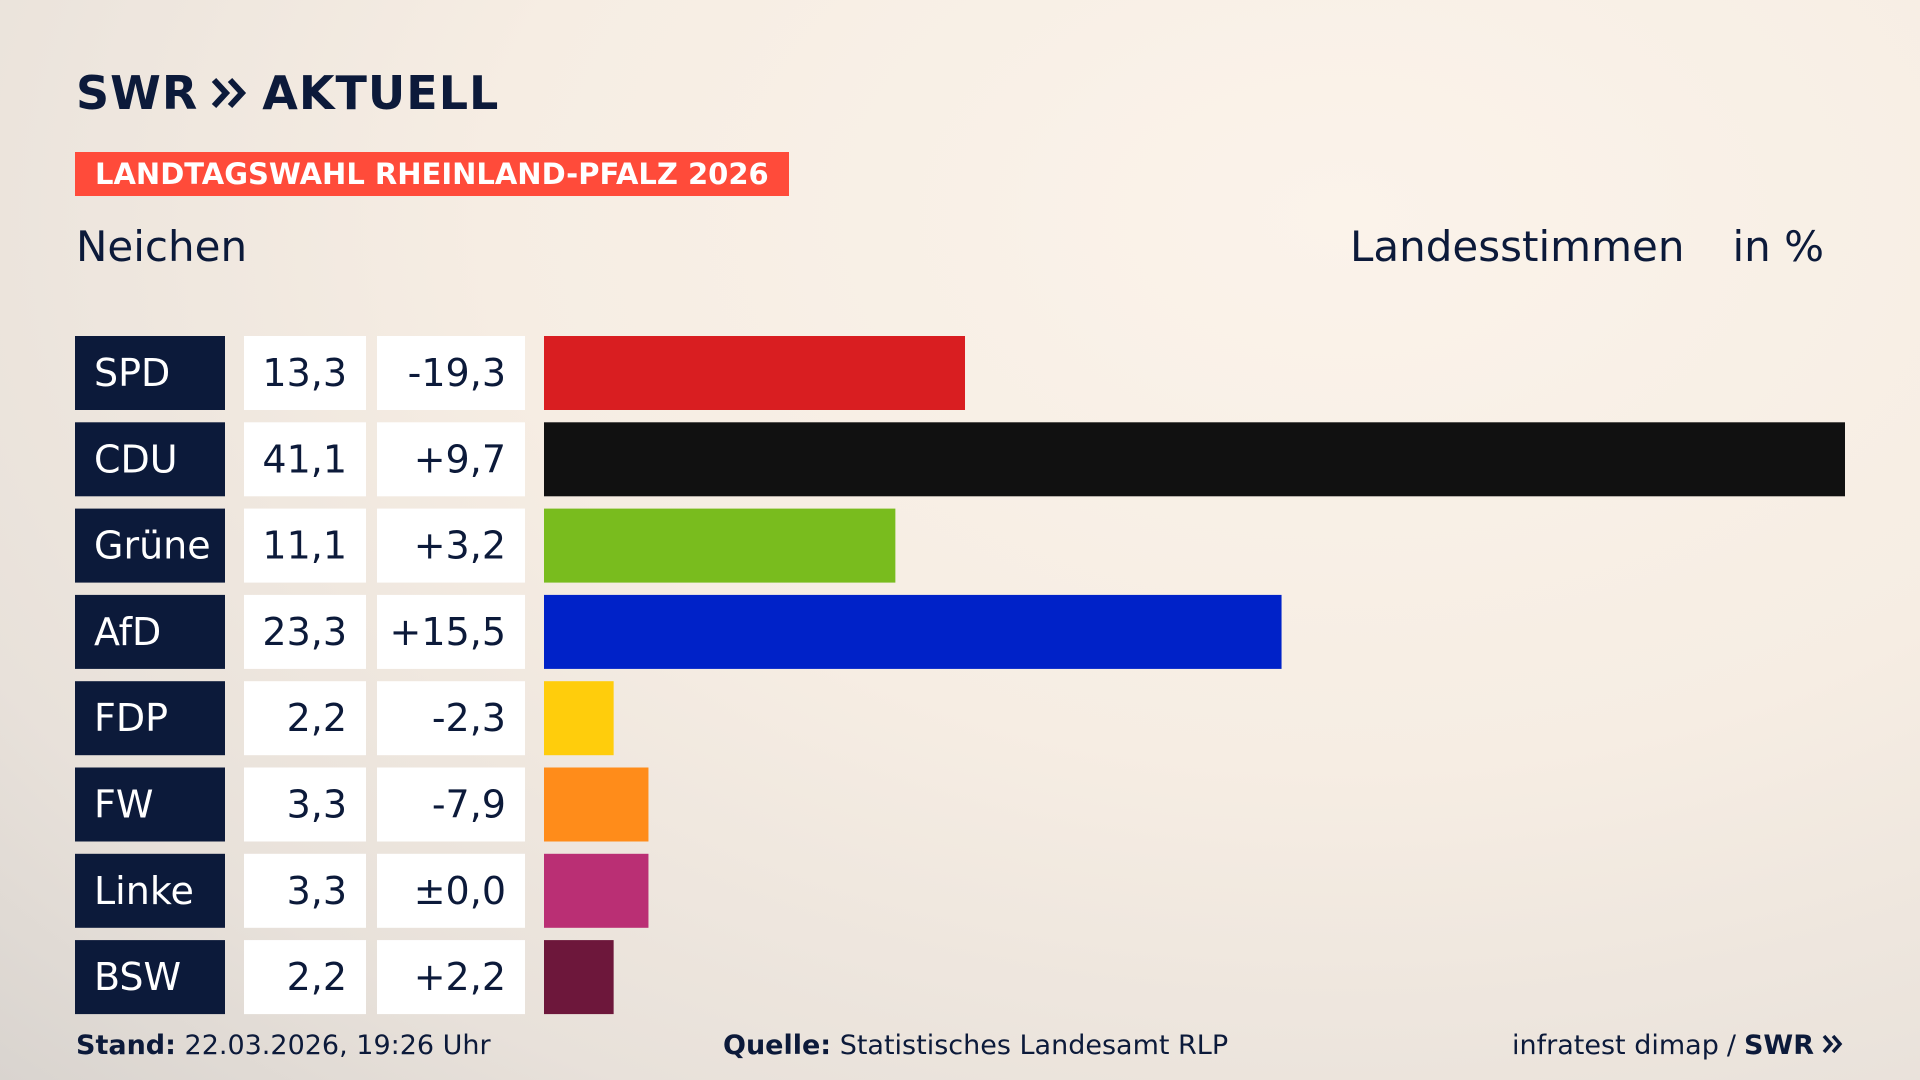 Image resolution: width=1920 pixels, height=1080 pixels. I want to click on value-label: 13,3, so click(304, 373).